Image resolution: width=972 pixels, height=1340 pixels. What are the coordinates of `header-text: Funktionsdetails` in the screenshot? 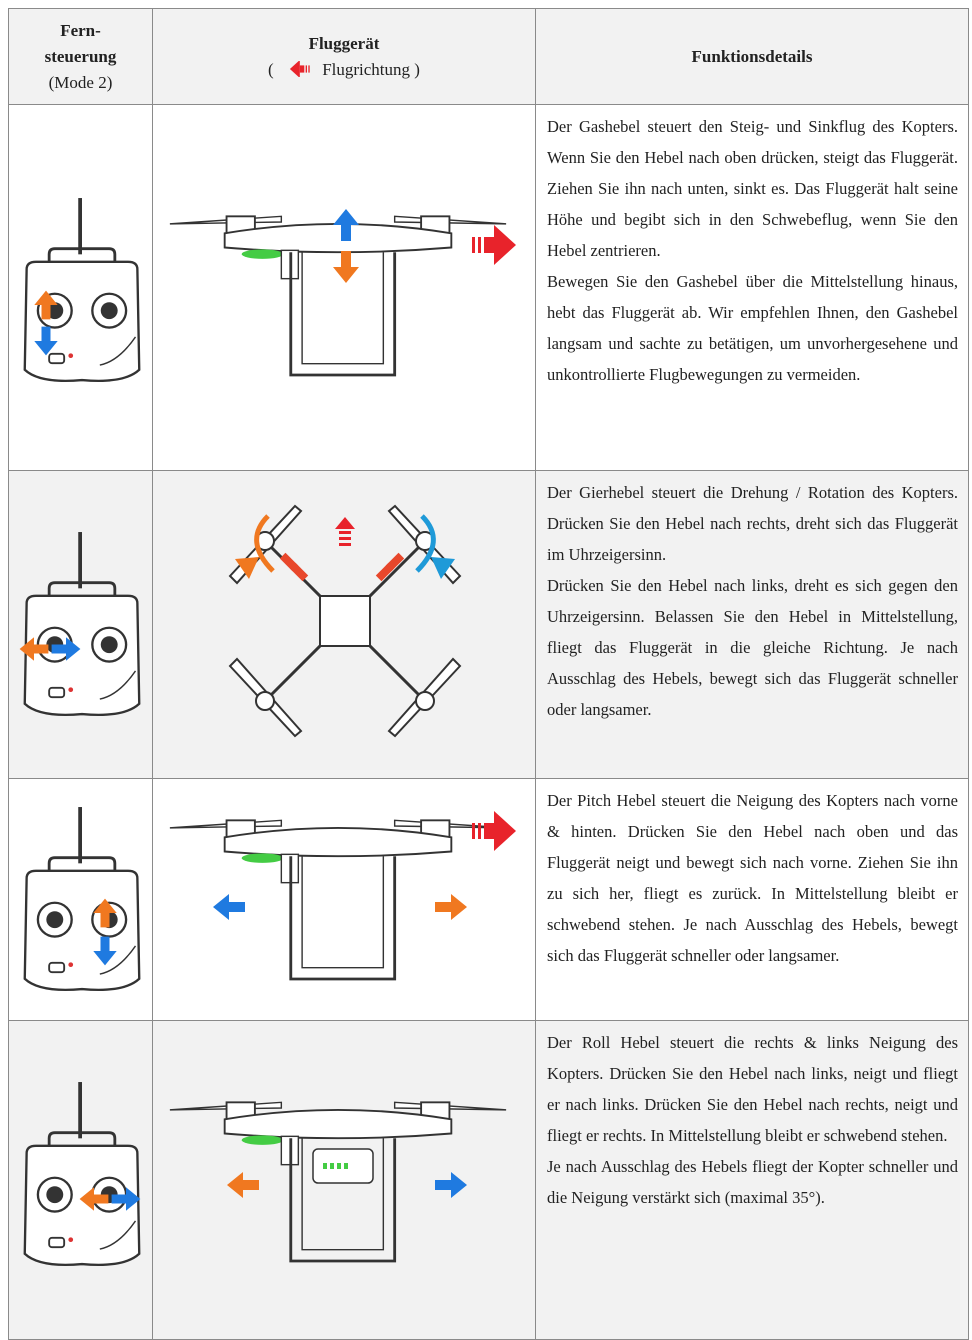 It's located at (752, 56).